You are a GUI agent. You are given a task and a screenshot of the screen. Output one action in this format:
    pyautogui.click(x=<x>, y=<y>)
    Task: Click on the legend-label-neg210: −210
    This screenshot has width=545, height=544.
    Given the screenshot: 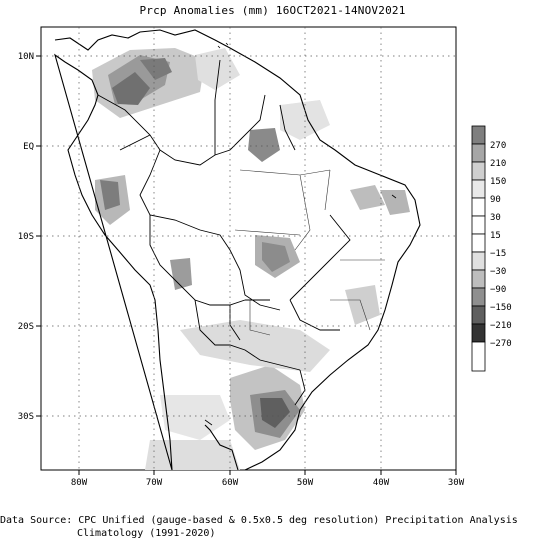 What is the action you would take?
    pyautogui.click(x=501, y=326)
    